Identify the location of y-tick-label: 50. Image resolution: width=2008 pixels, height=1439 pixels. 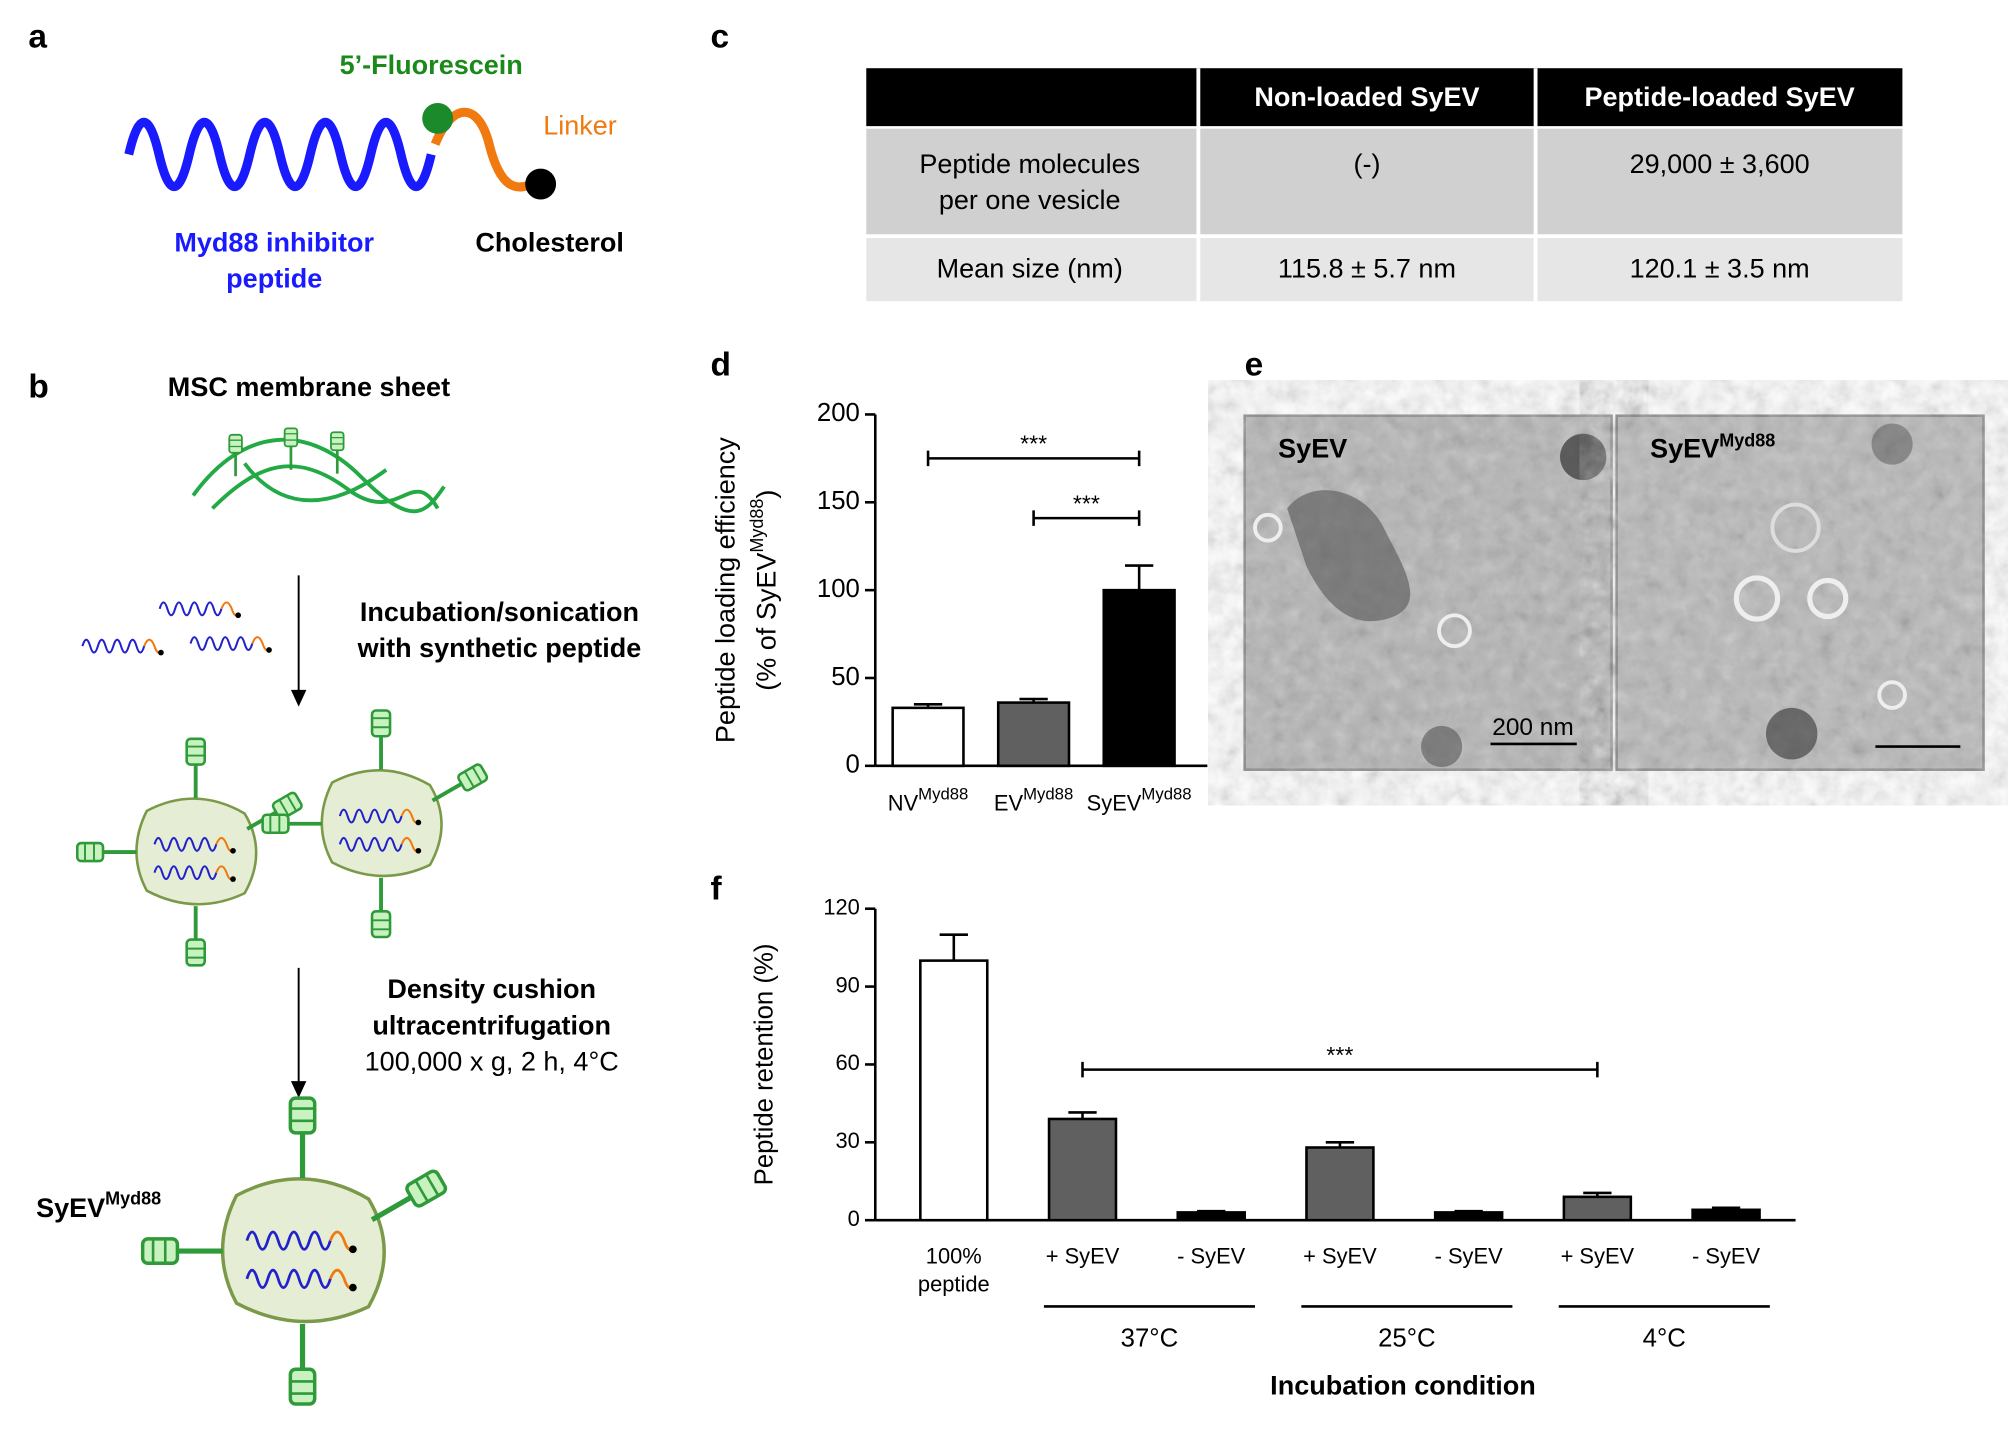
(845, 677).